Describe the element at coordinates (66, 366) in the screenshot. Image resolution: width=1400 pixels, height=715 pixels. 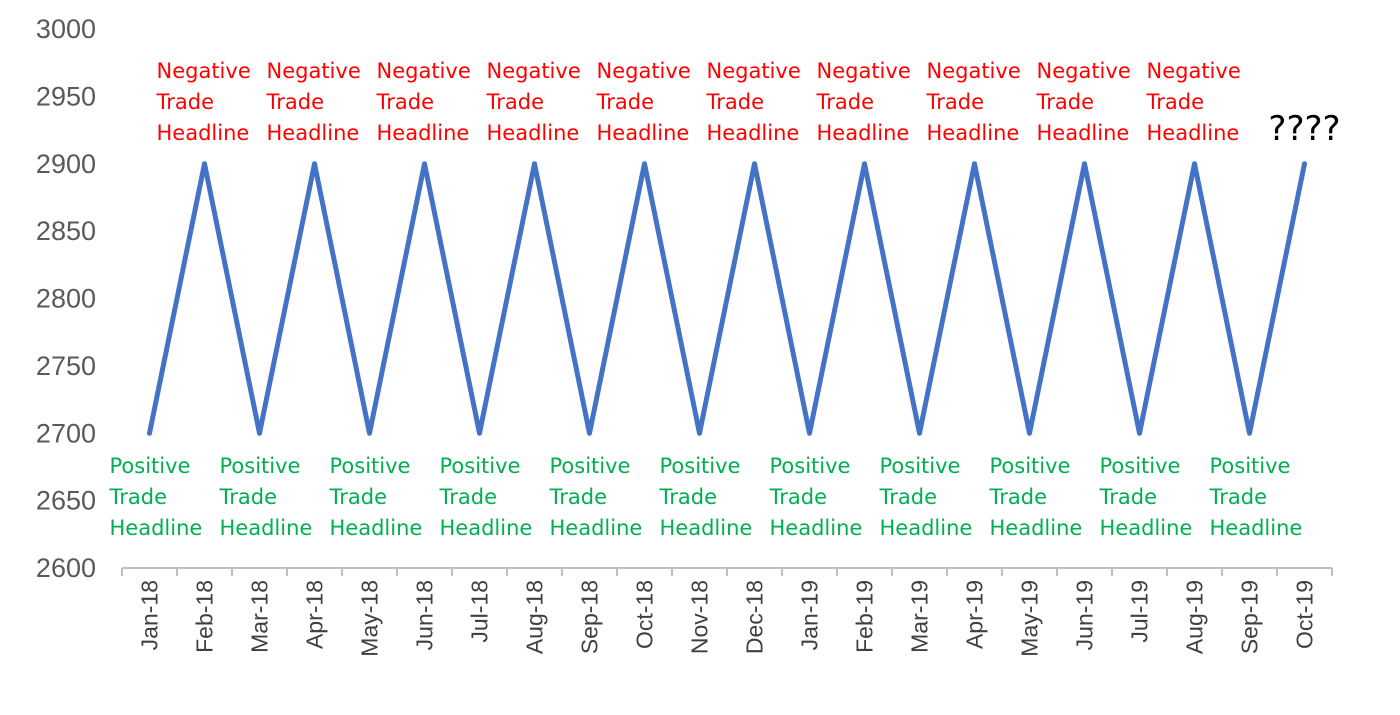
I see `y-tick-label: 2750` at that location.